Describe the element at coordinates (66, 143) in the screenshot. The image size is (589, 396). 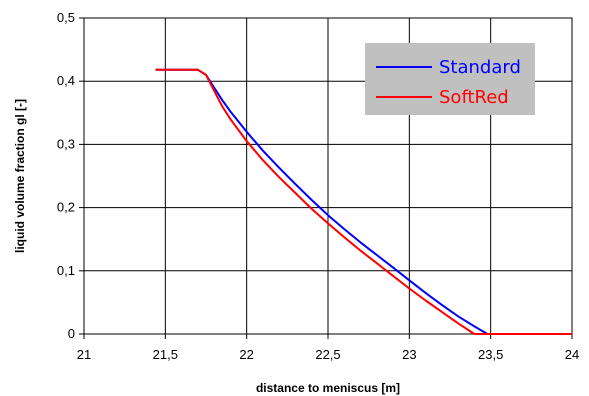
I see `y-tick-label: 0,3` at that location.